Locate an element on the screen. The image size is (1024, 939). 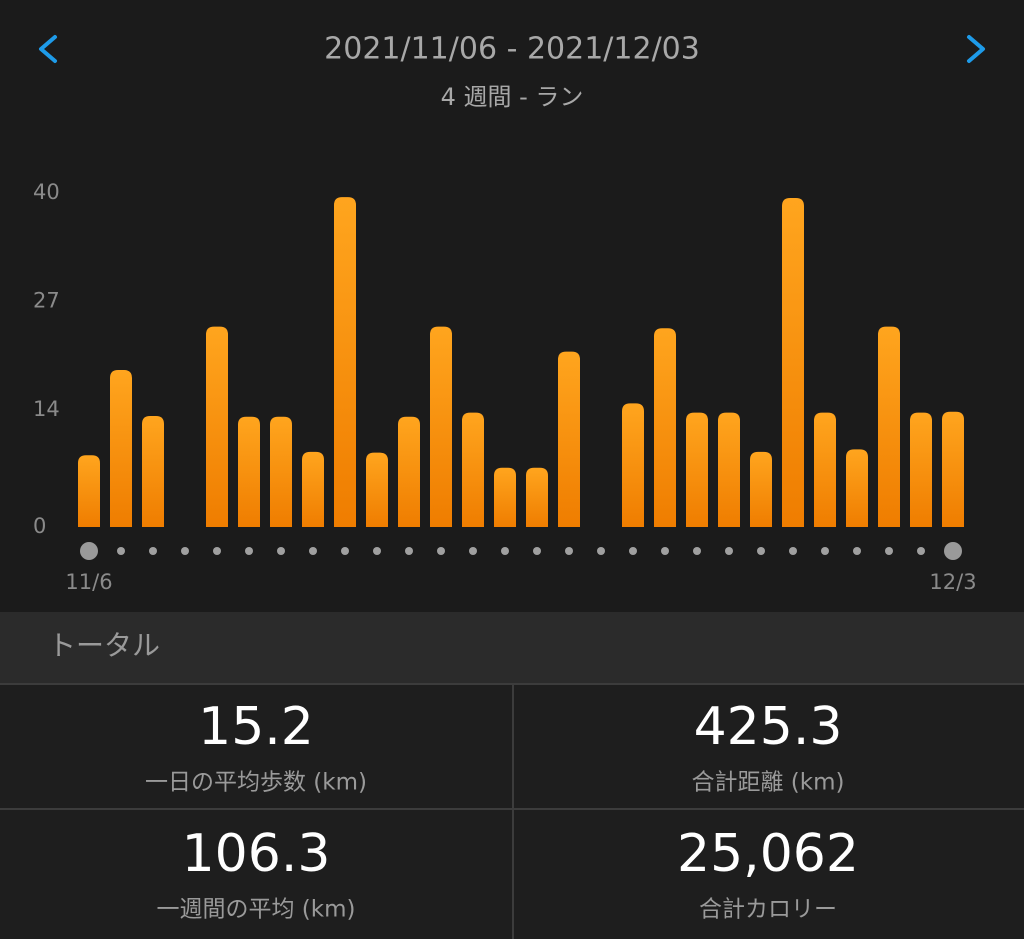
stat-label: 一日の平均歩数 (km) is located at coordinates (256, 783).